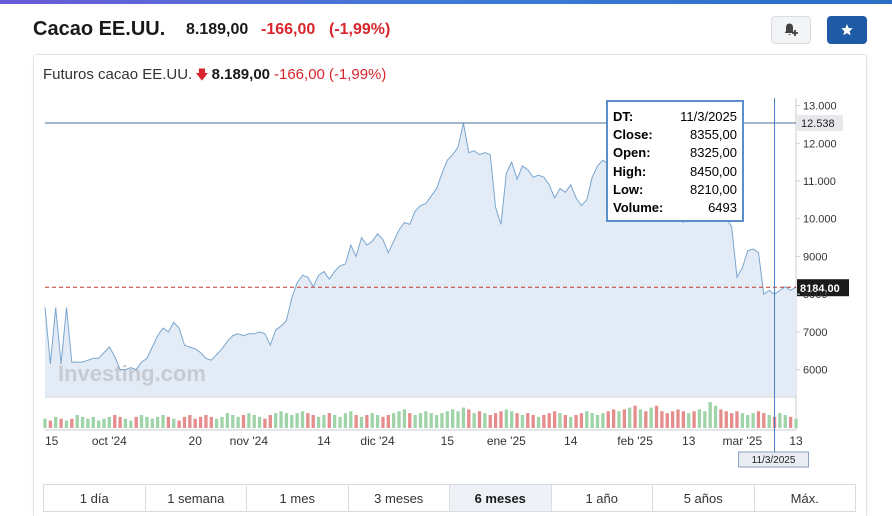 The image size is (892, 516). What do you see at coordinates (202, 74) in the screenshot?
I see `arrow-down-icon: 🡇` at bounding box center [202, 74].